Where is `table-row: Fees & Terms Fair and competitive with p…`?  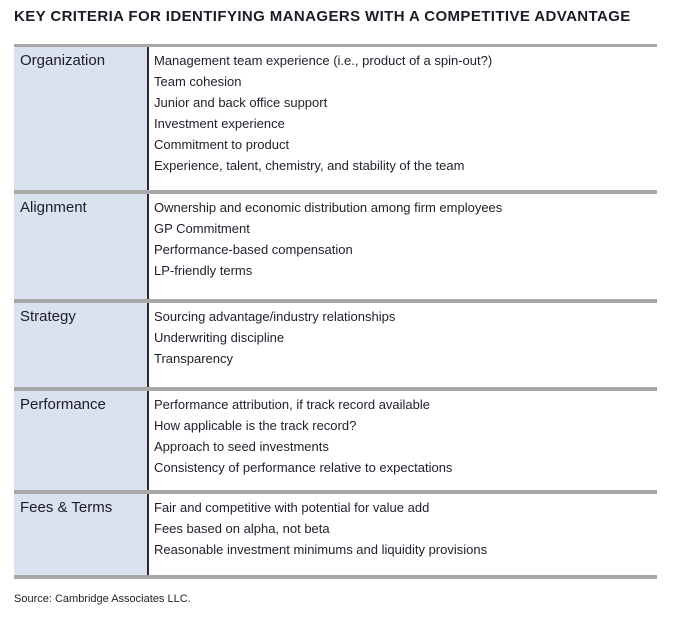
table-row: Fees & Terms Fair and competitive with p… is located at coordinates (335, 534).